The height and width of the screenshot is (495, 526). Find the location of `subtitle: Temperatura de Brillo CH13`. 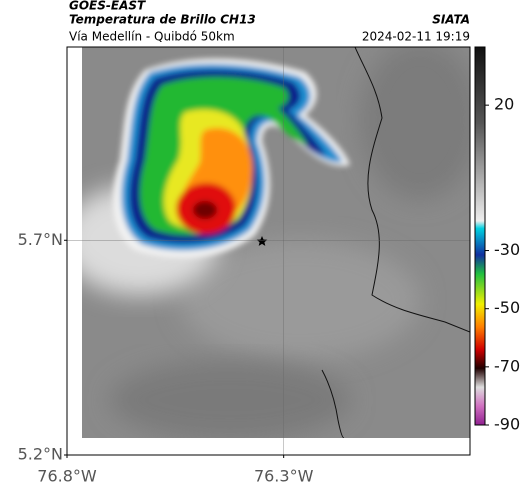

subtitle: Temperatura de Brillo CH13 is located at coordinates (162, 20).